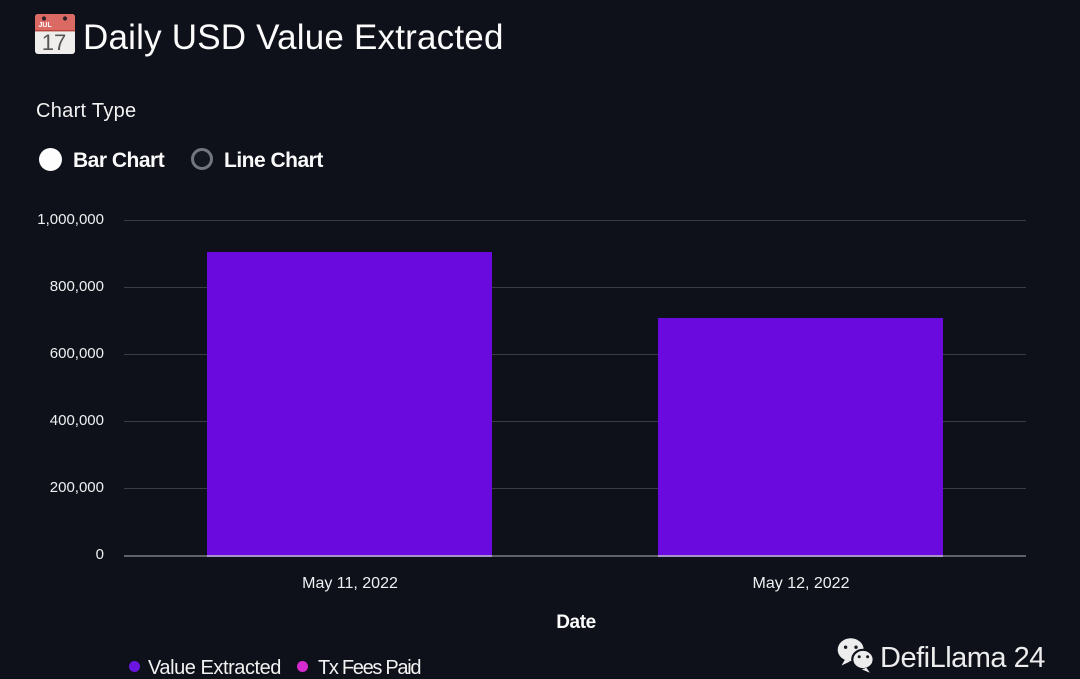  Describe the element at coordinates (46, 25) in the screenshot. I see `svg-text: JUL` at that location.